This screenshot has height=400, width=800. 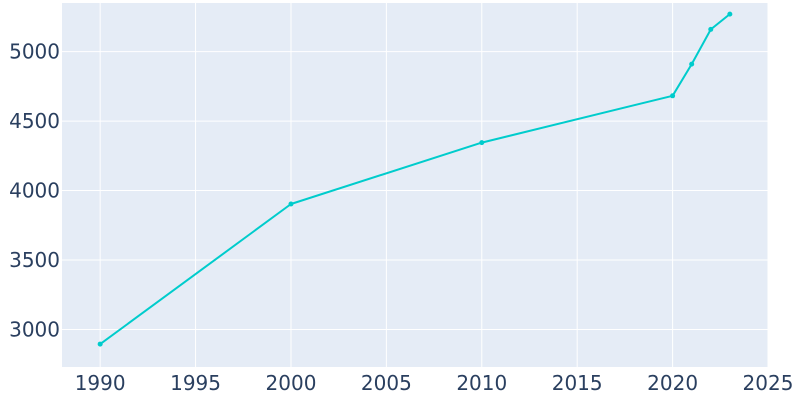 What do you see at coordinates (291, 383) in the screenshot?
I see `x-tick-label: 2000` at bounding box center [291, 383].